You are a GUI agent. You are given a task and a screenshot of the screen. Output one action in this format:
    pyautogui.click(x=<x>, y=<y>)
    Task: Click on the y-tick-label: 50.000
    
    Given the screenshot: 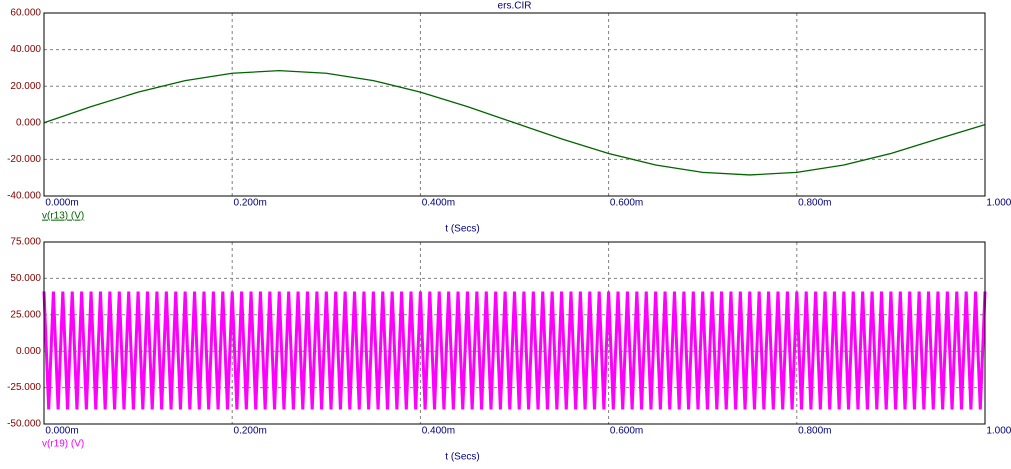 What is the action you would take?
    pyautogui.click(x=25, y=278)
    